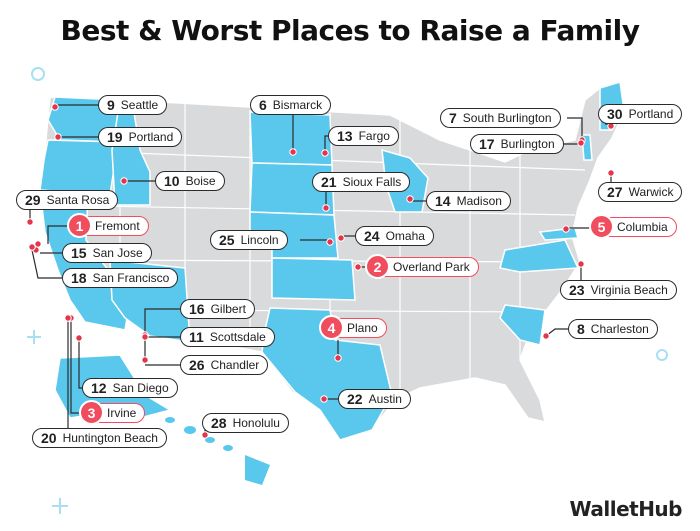 The height and width of the screenshot is (531, 700). I want to click on rank-badge: 5, so click(601, 226).